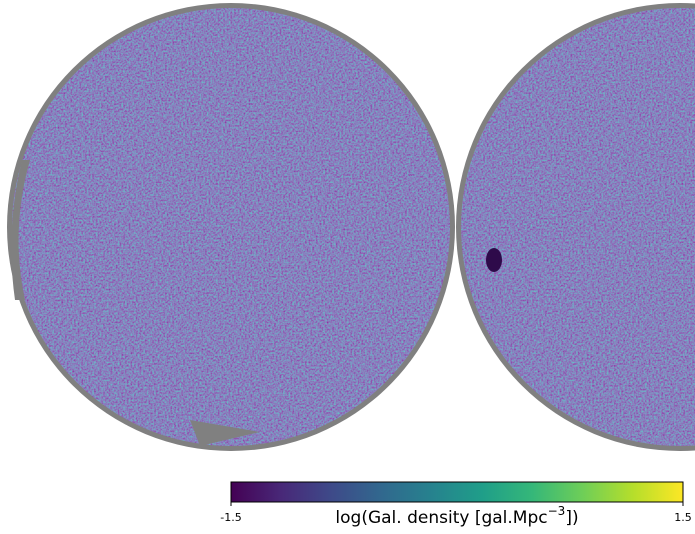 The width and height of the screenshot is (695, 534). What do you see at coordinates (457, 492) in the screenshot?
I see `colorbar` at bounding box center [457, 492].